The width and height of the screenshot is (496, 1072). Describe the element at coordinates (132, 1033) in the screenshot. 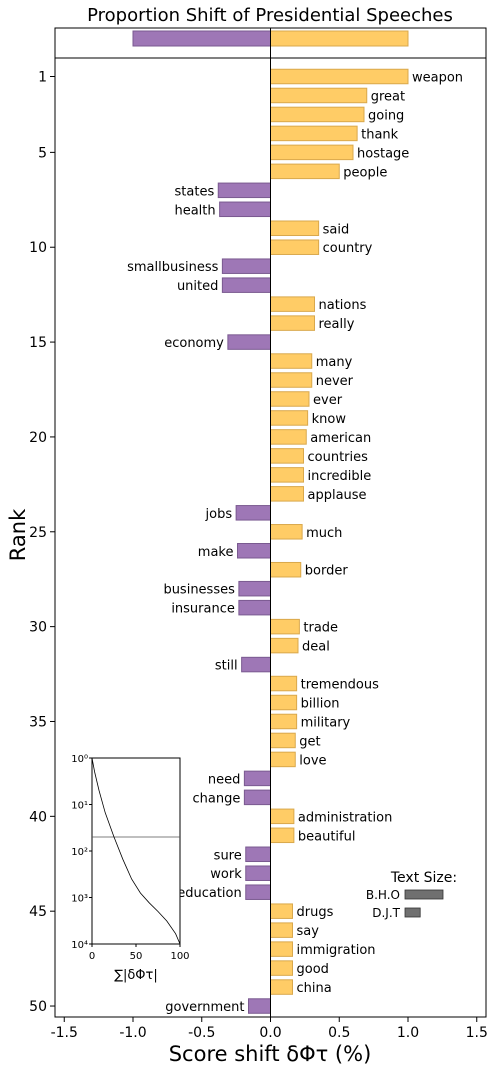

I see `x-tick-label: -1.0` at that location.